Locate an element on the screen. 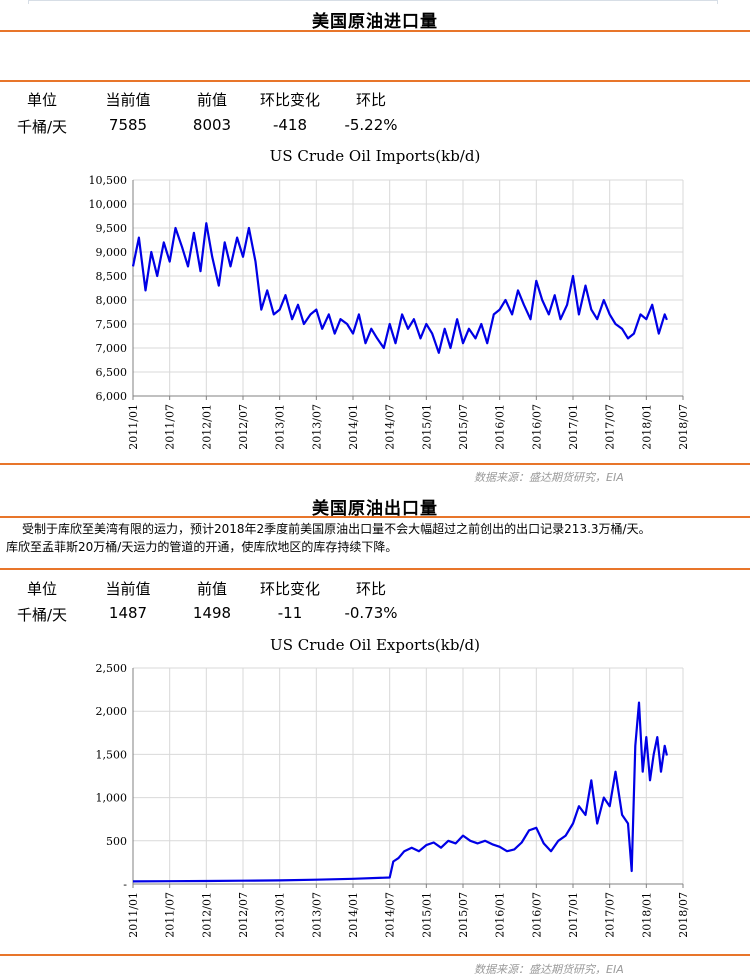  exports-x-tick-label: 2018/07 is located at coordinates (683, 915).